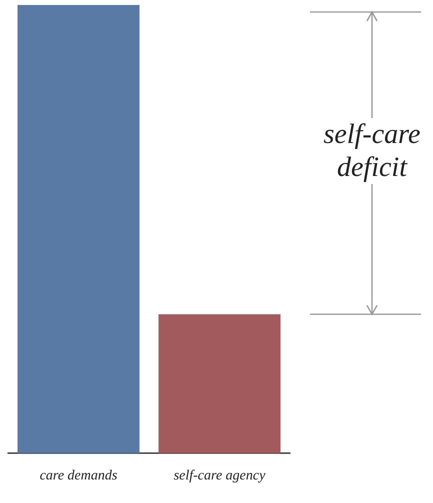 The image size is (433, 503). I want to click on x-tick-label: self-care agency, so click(220, 476).